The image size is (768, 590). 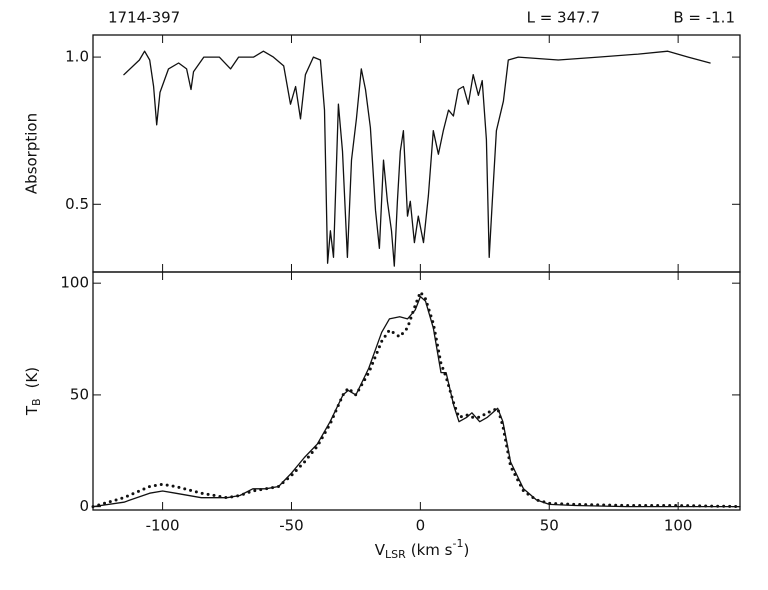 What do you see at coordinates (77, 57) in the screenshot?
I see `y-tick-label: 1.0` at bounding box center [77, 57].